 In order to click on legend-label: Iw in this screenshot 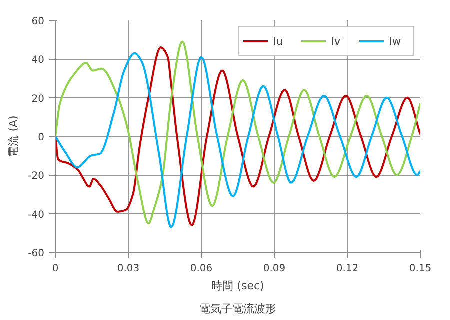, I will do `click(395, 41)`.